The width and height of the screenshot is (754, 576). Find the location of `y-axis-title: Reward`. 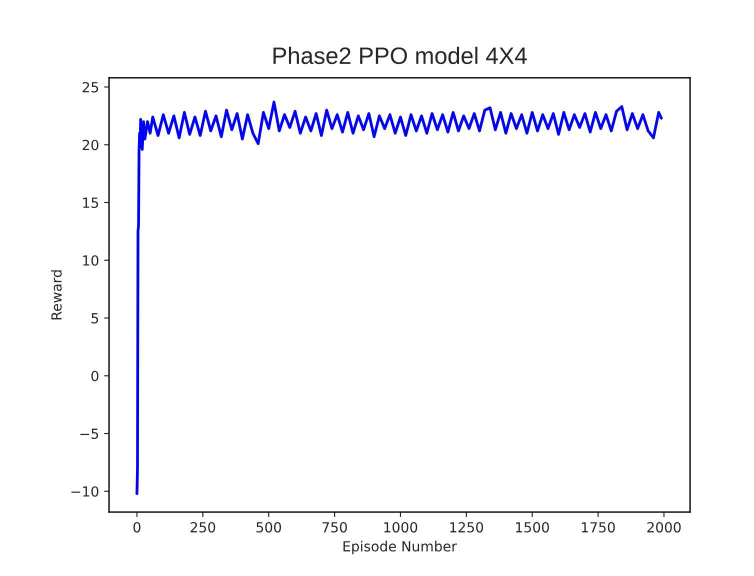

y-axis-title: Reward is located at coordinates (56, 295).